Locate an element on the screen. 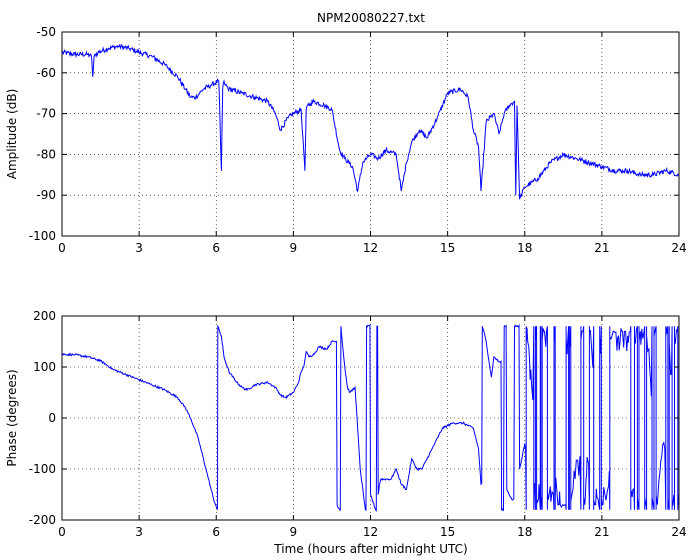 The image size is (693, 560). y-tick-label: -70 is located at coordinates (46, 114).